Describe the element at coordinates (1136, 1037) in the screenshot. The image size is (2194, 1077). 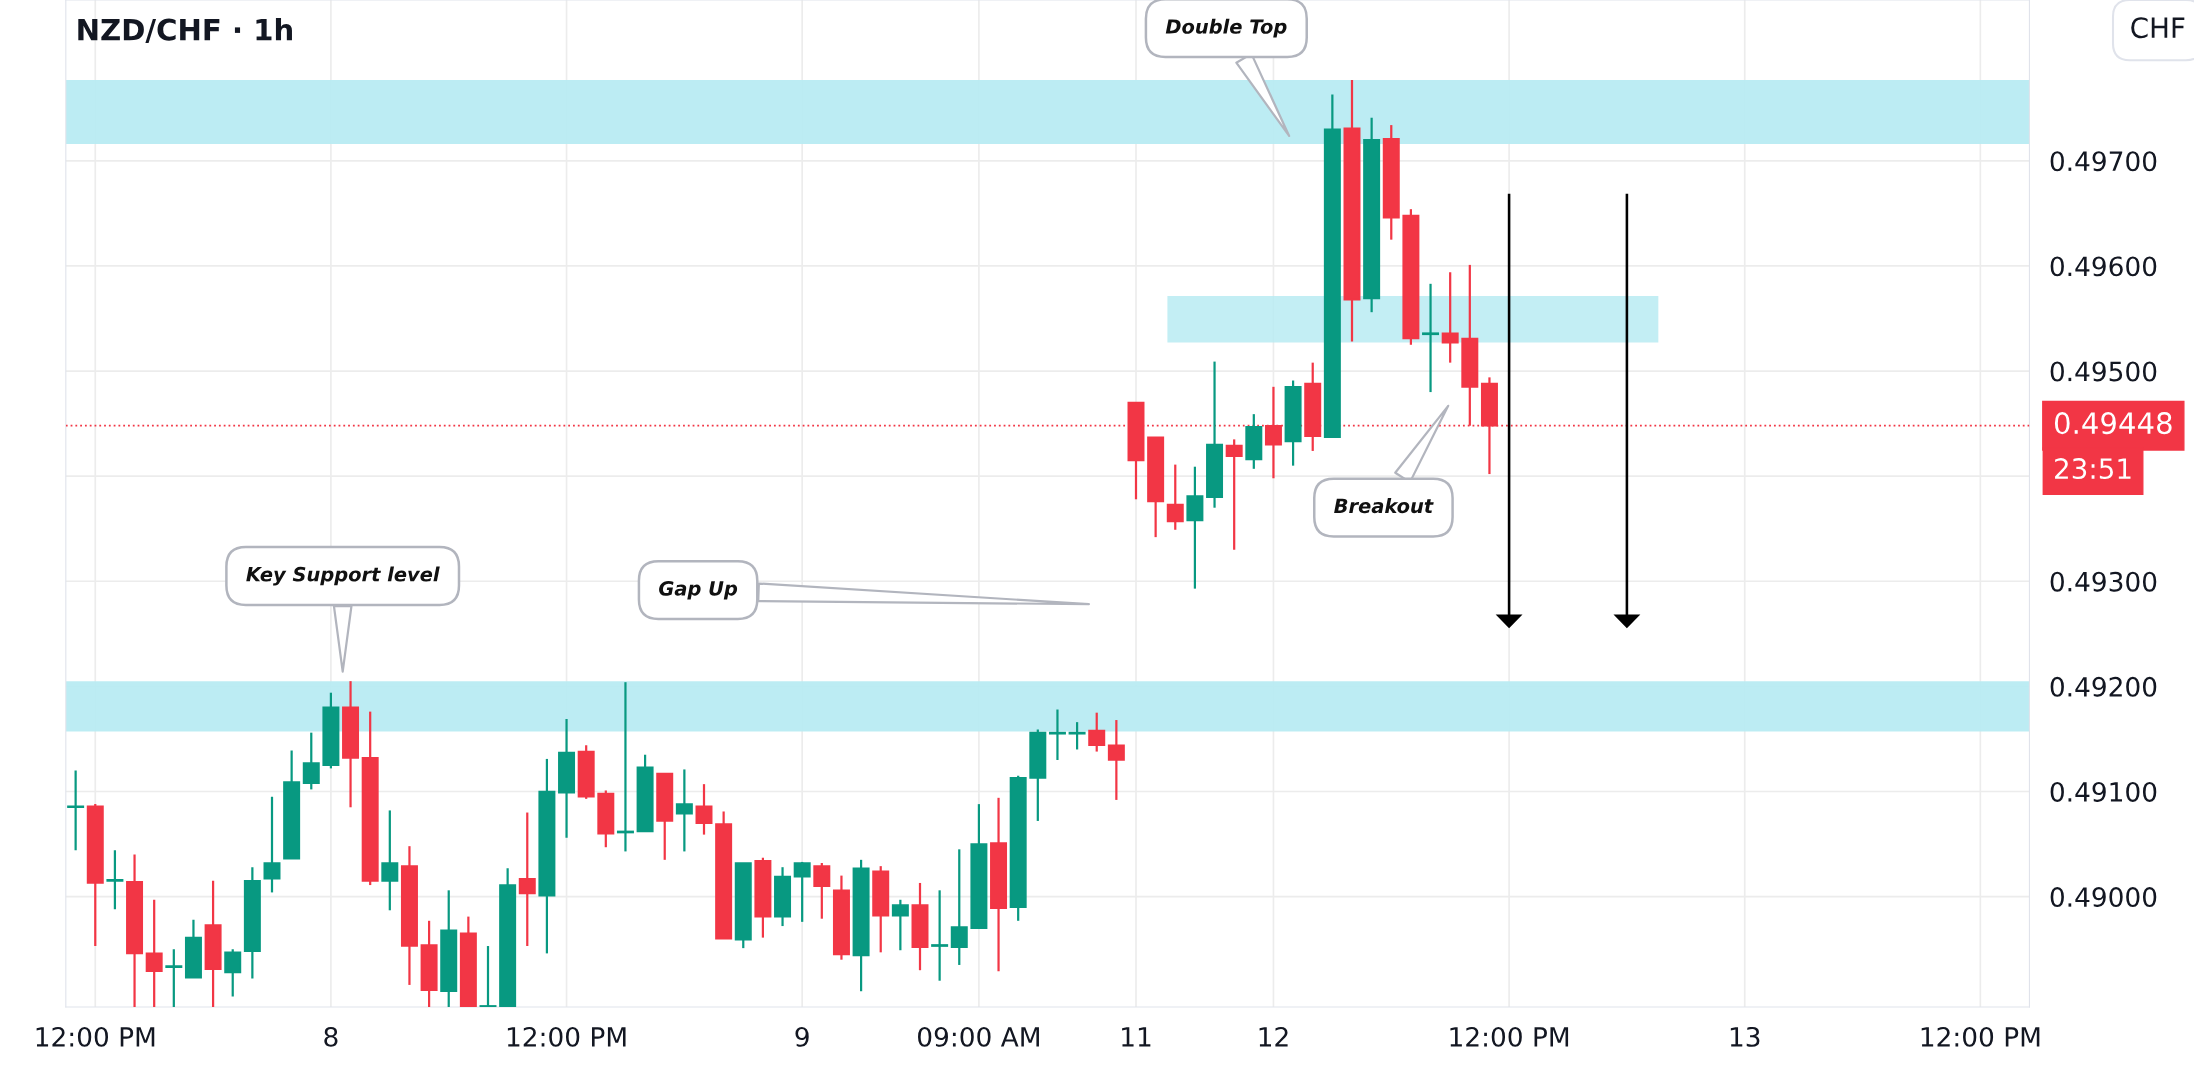
I see `x-tick-label: 11` at that location.